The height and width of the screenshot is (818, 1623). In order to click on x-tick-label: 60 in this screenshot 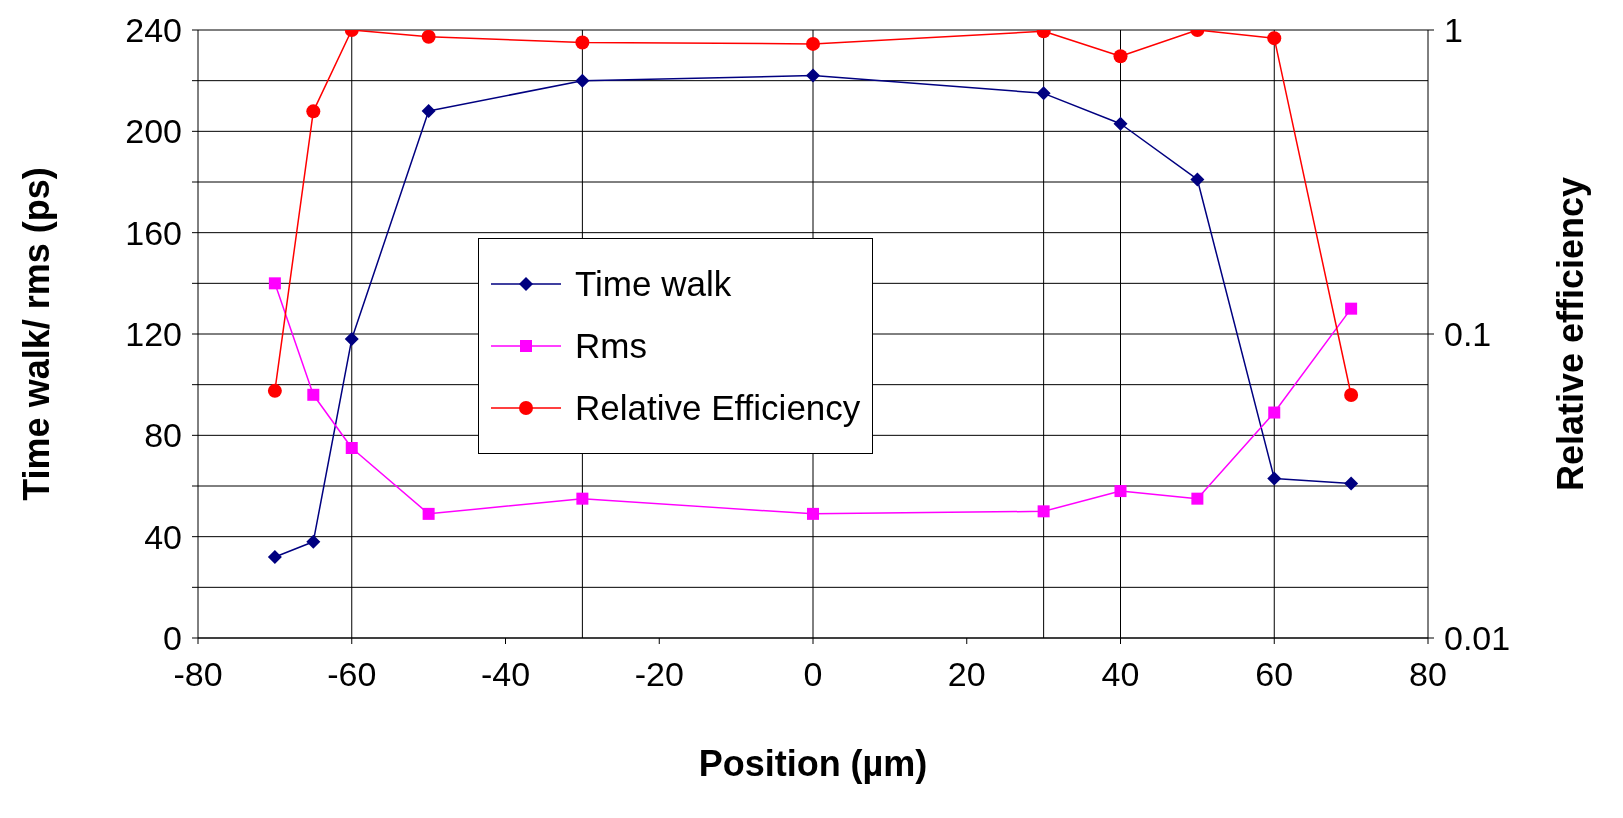, I will do `click(1274, 674)`.